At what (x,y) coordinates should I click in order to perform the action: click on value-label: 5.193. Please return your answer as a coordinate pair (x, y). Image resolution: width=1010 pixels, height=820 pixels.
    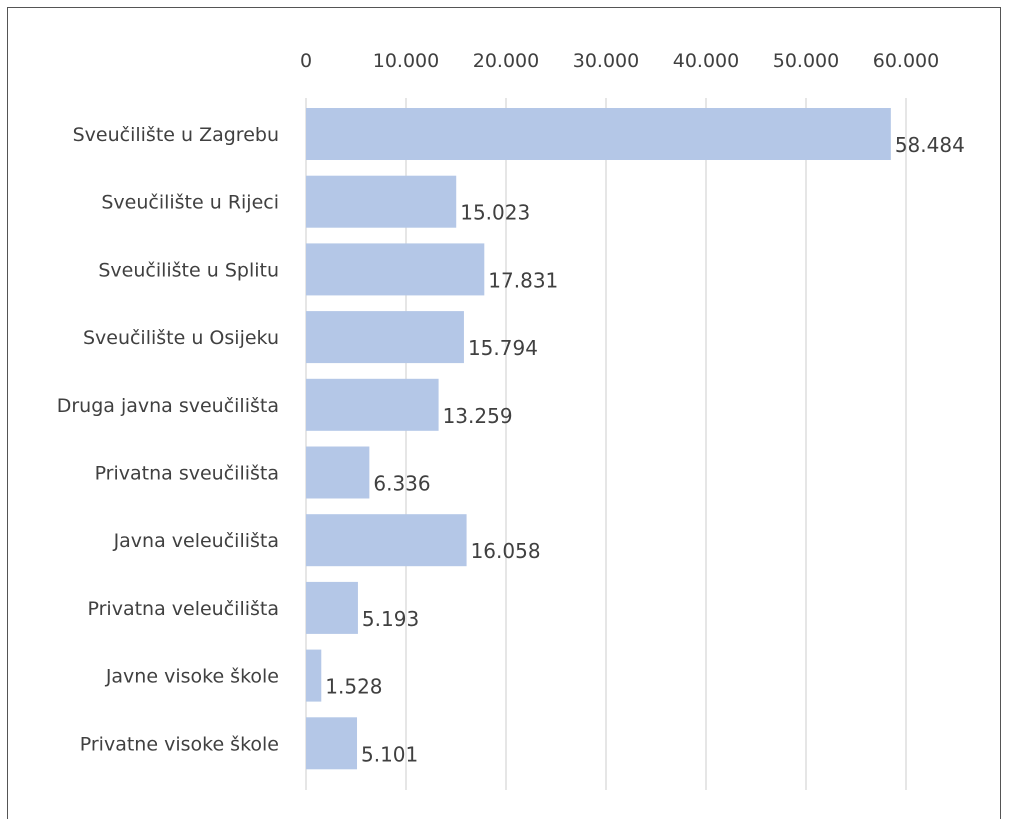
    Looking at the image, I should click on (390, 619).